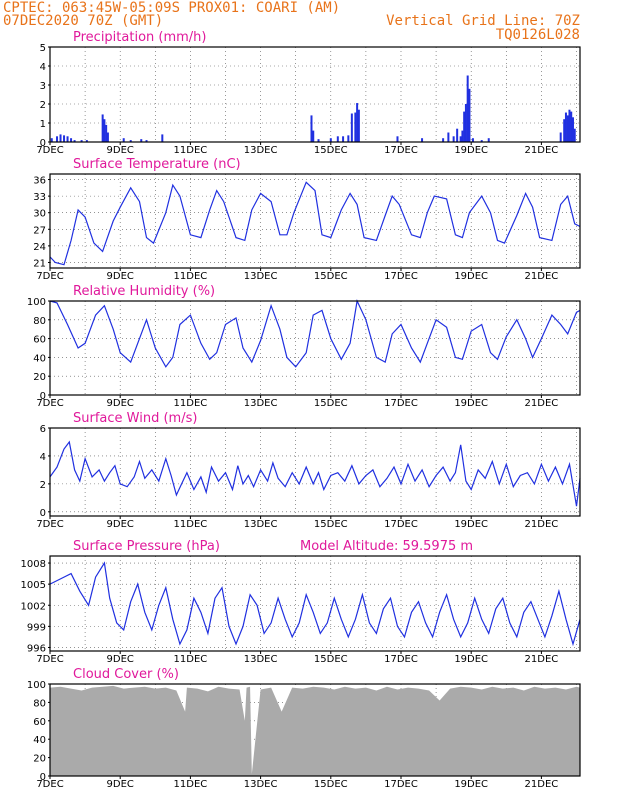  I want to click on precipitation-x-tick-label: 19DEC, so click(471, 150).